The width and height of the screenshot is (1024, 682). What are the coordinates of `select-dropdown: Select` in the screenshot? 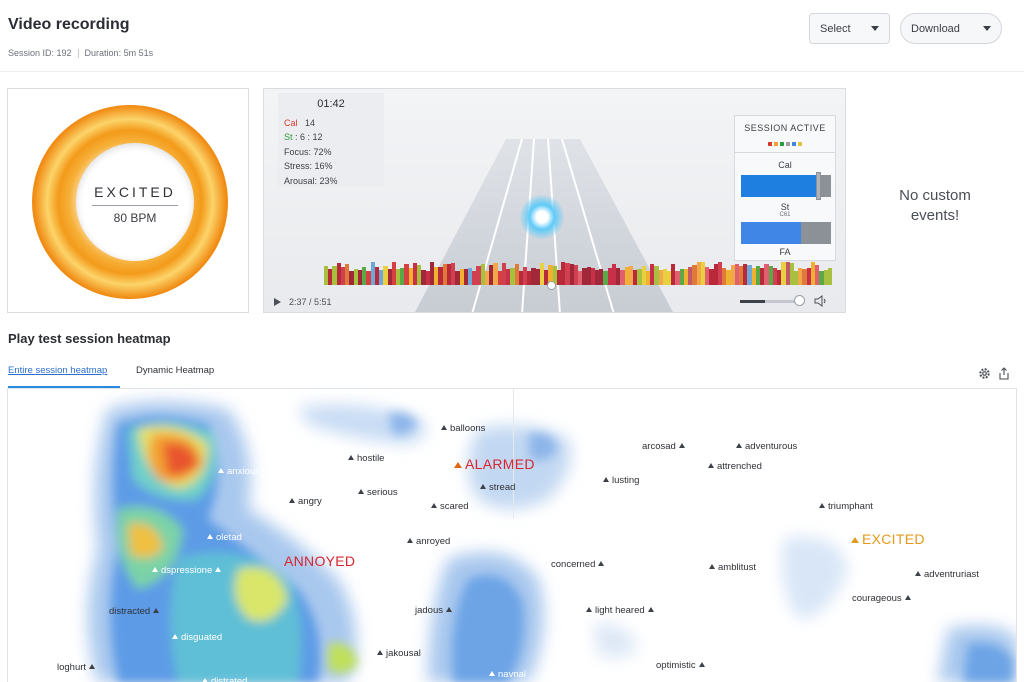 It's located at (849, 28).